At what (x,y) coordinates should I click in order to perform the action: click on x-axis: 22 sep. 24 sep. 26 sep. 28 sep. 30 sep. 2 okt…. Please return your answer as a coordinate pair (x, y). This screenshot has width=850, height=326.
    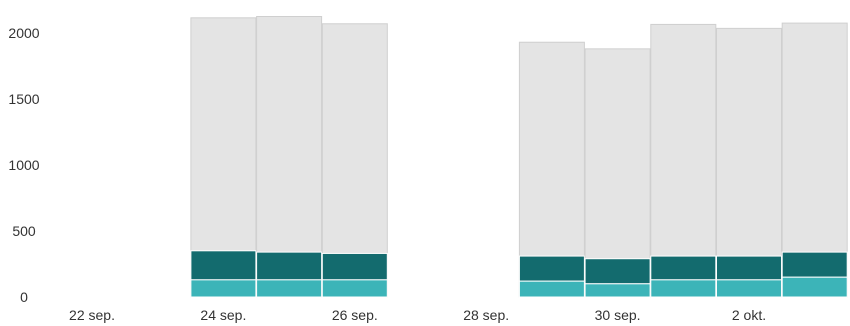
    Looking at the image, I should click on (417, 315).